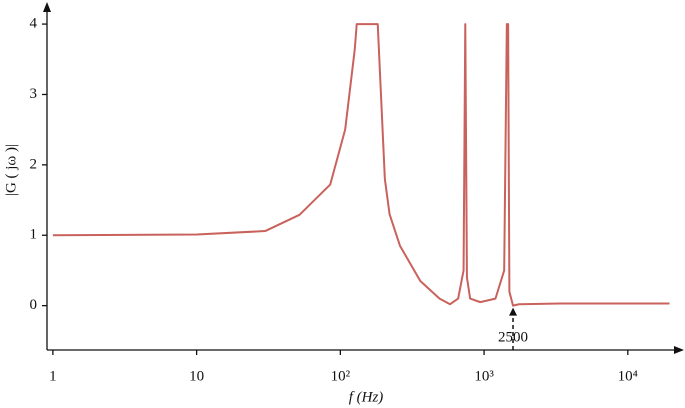 This screenshot has height=408, width=685. What do you see at coordinates (513, 311) in the screenshot?
I see `annotation-arrowhead` at bounding box center [513, 311].